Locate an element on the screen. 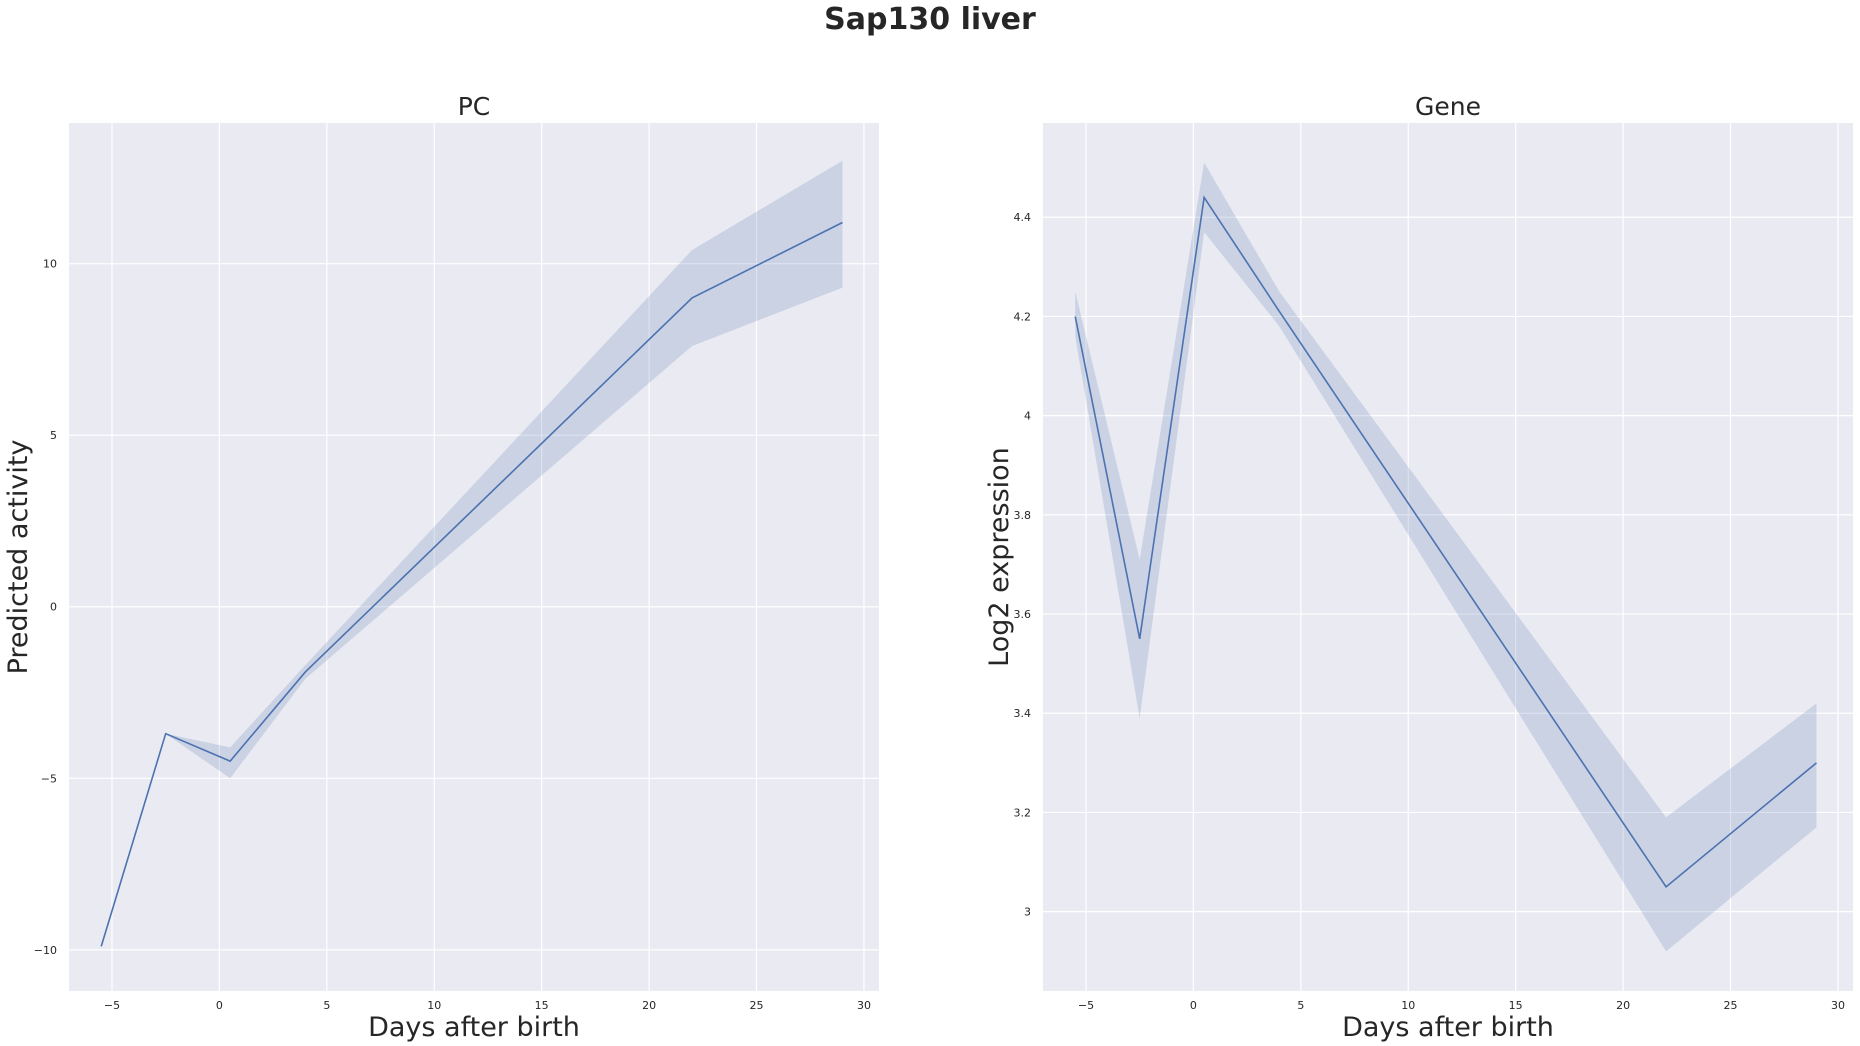  y-tick-label: 4.4 is located at coordinates (1023, 217).